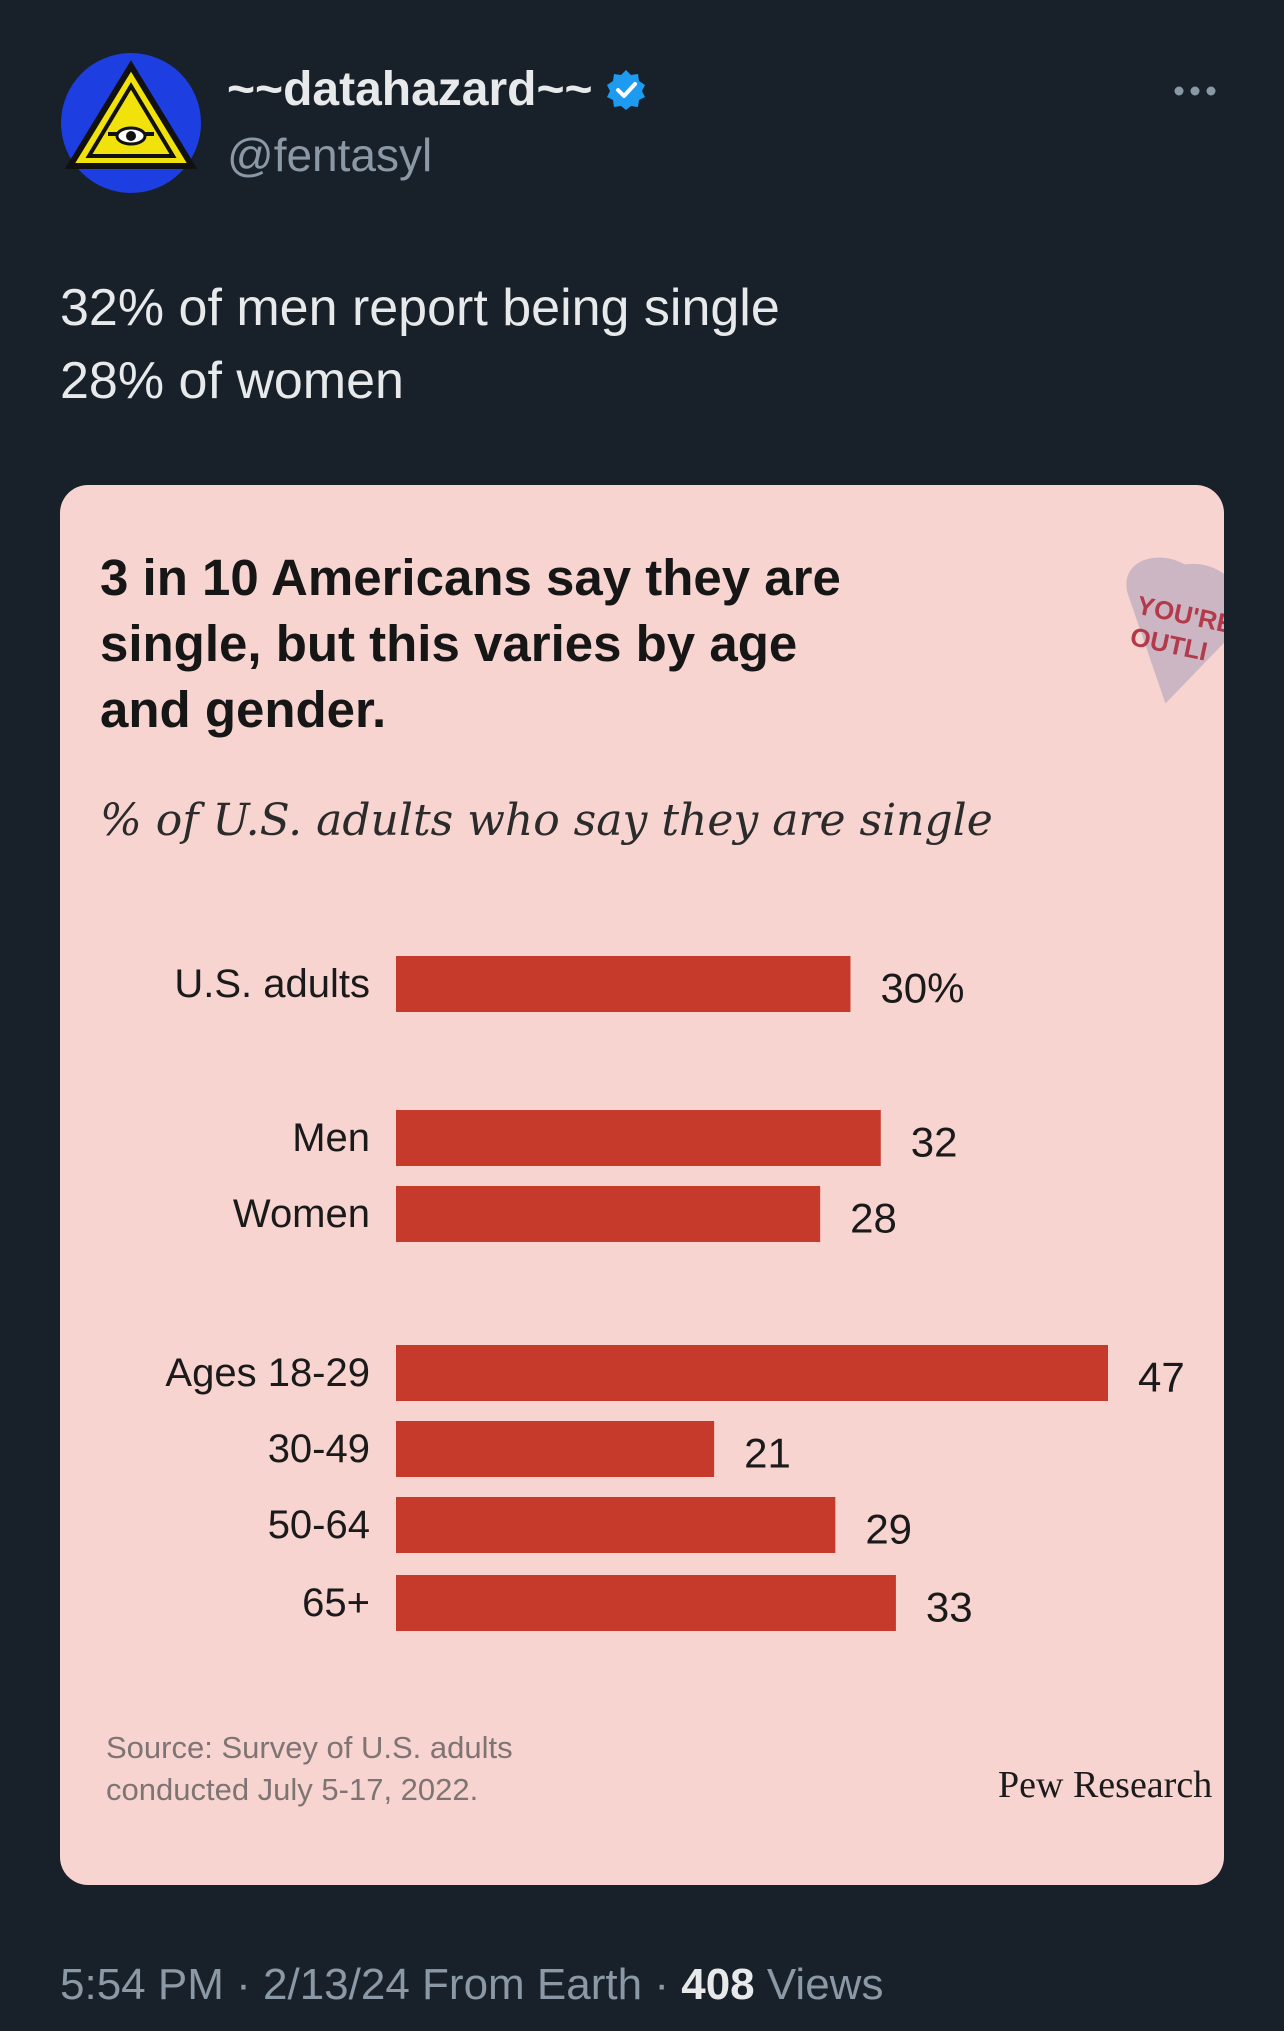 The height and width of the screenshot is (2031, 1284). I want to click on bar-category-label: Men, so click(331, 1138).